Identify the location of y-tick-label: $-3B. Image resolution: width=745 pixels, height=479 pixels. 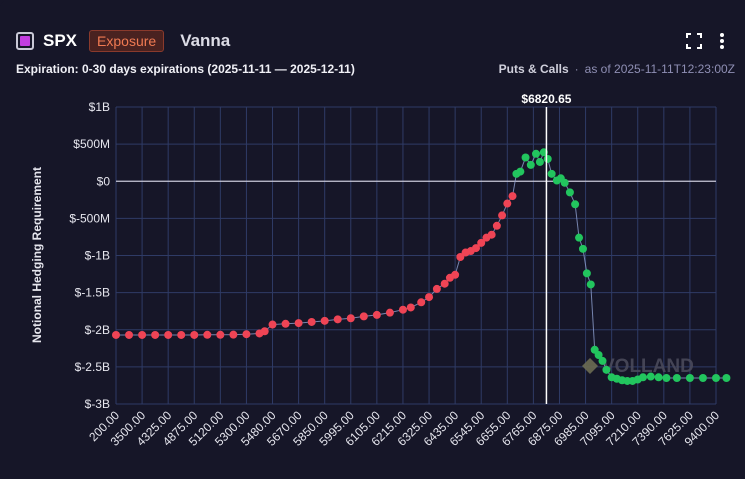
(97, 404).